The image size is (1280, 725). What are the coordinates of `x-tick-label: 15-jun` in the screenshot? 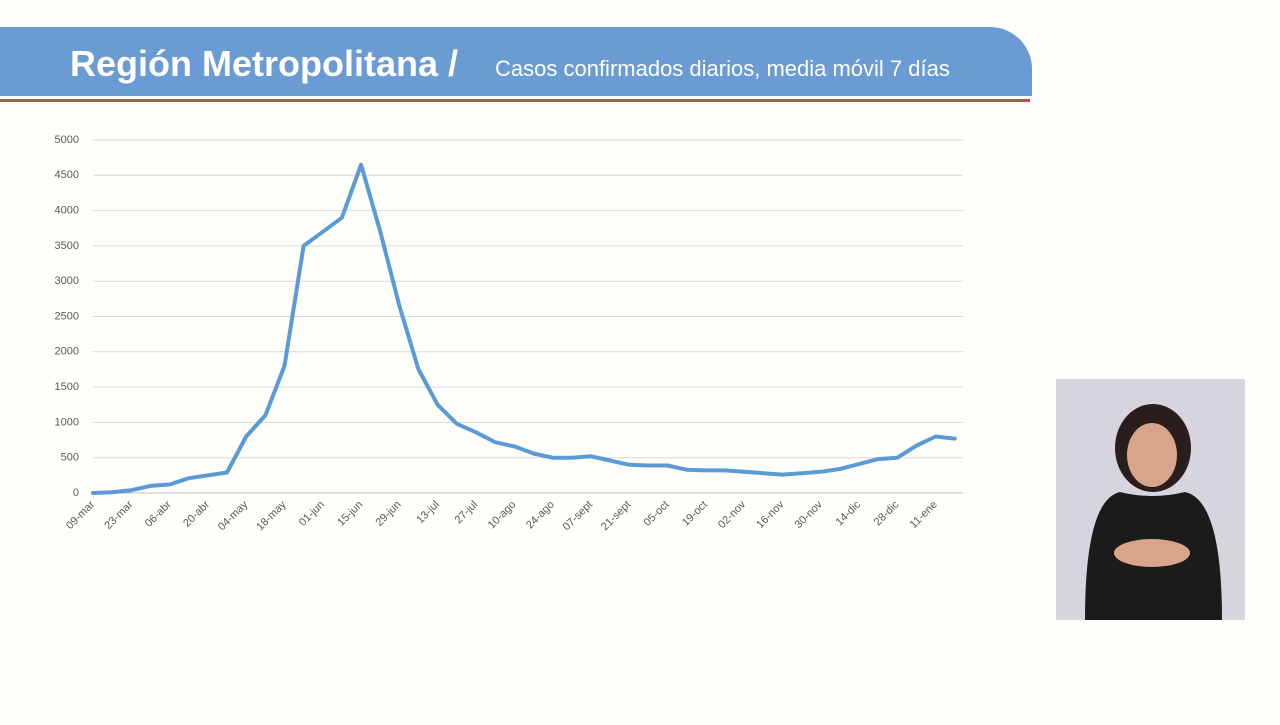 It's located at (350, 514).